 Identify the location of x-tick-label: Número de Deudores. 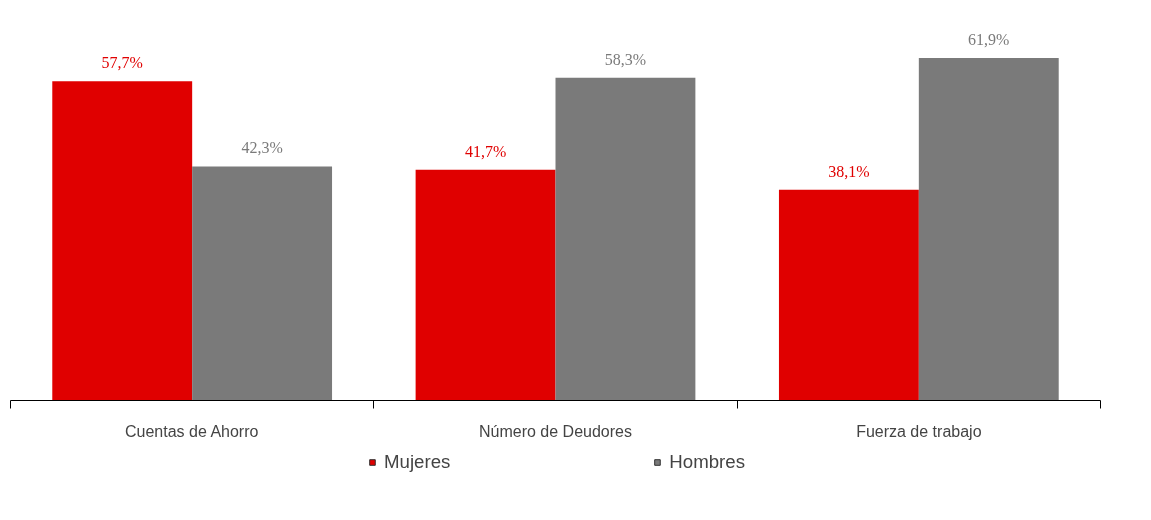
(555, 431).